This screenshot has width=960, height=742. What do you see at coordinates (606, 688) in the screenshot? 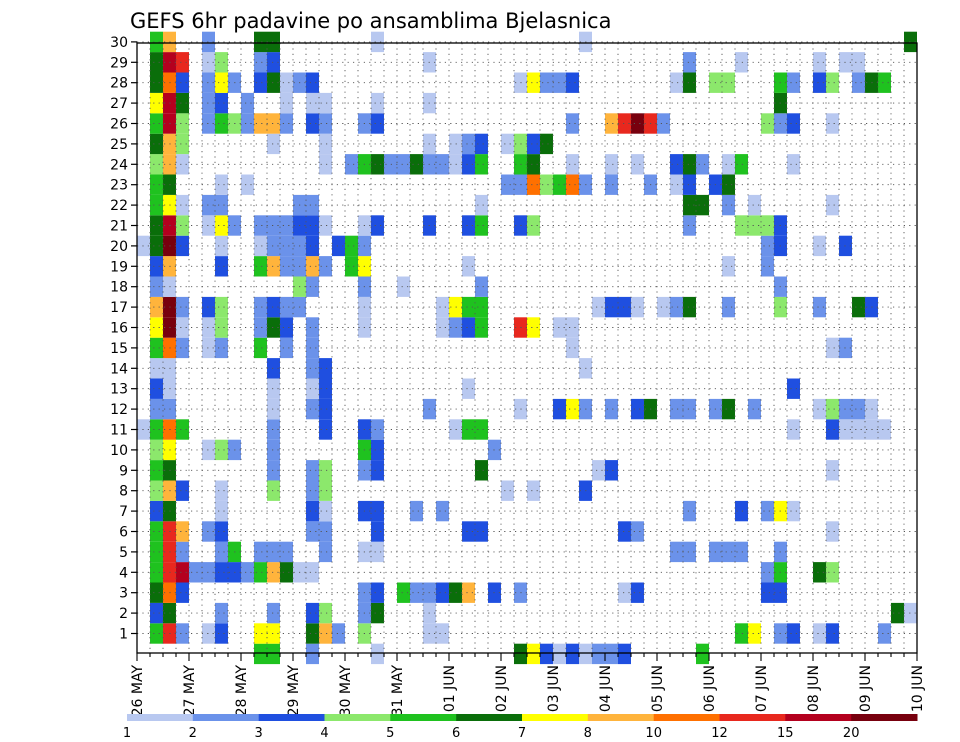
I see `x-tick-label: 04 JUN` at bounding box center [606, 688].